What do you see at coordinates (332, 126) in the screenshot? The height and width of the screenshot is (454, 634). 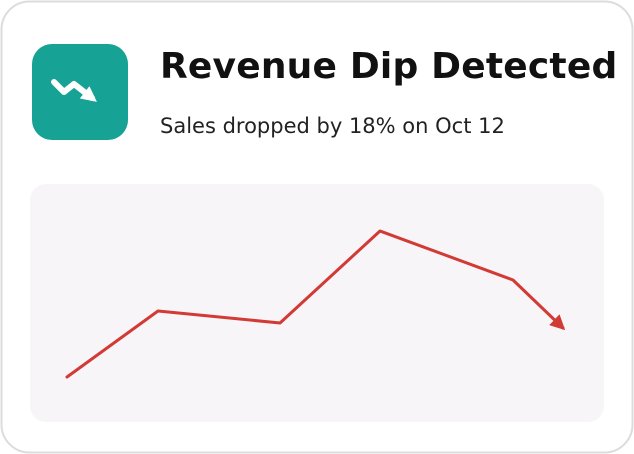 I see `alert-subtitle: Sales dropped by 18% on Oct 12` at bounding box center [332, 126].